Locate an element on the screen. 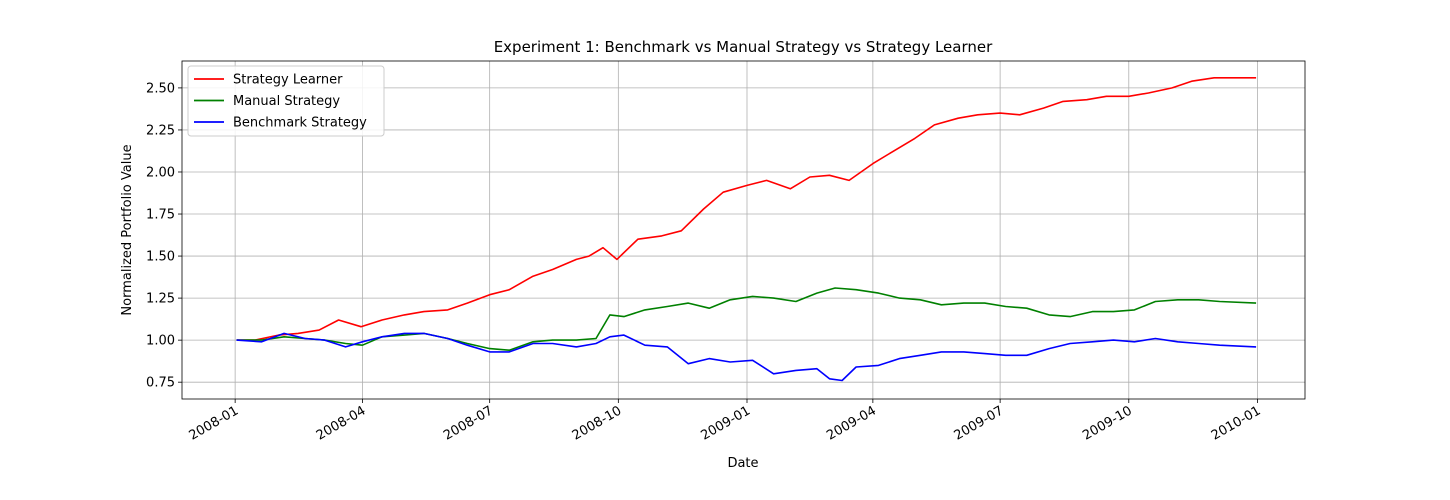 The width and height of the screenshot is (1450, 500). y-axis-label: Normalized Portfolio Value is located at coordinates (127, 229).